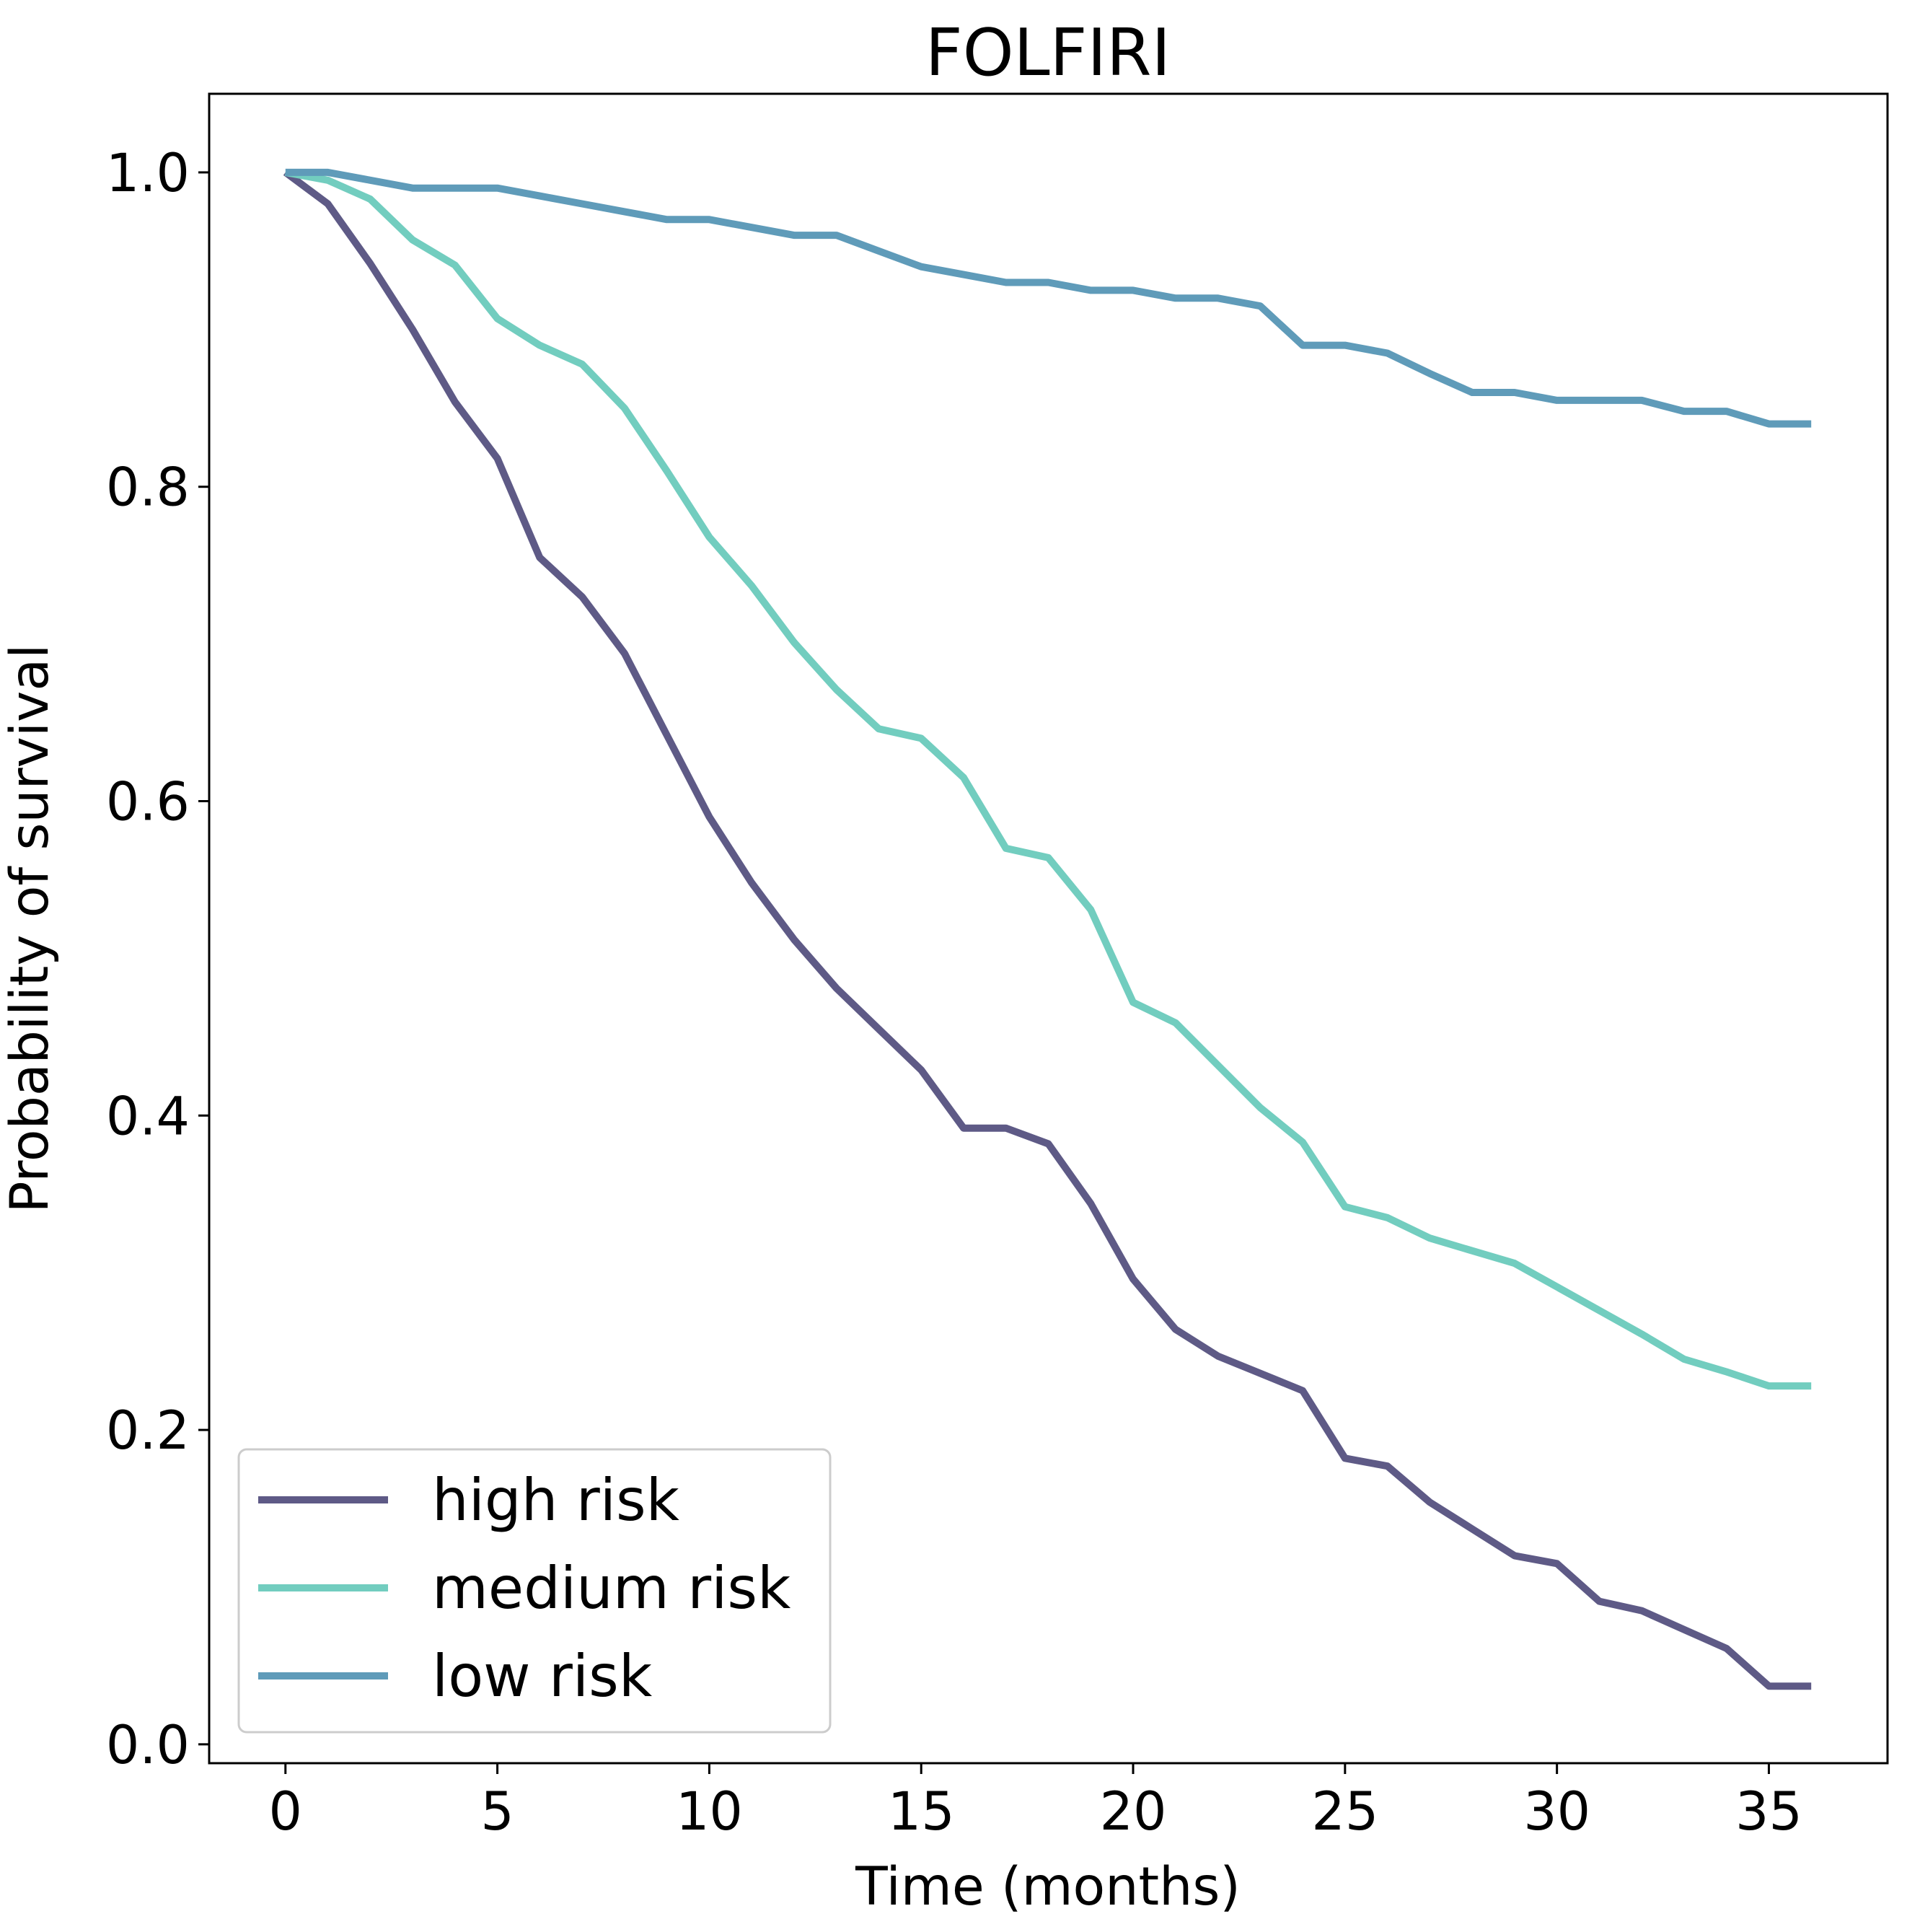  I want to click on y-tick-label: 0.8, so click(148, 488).